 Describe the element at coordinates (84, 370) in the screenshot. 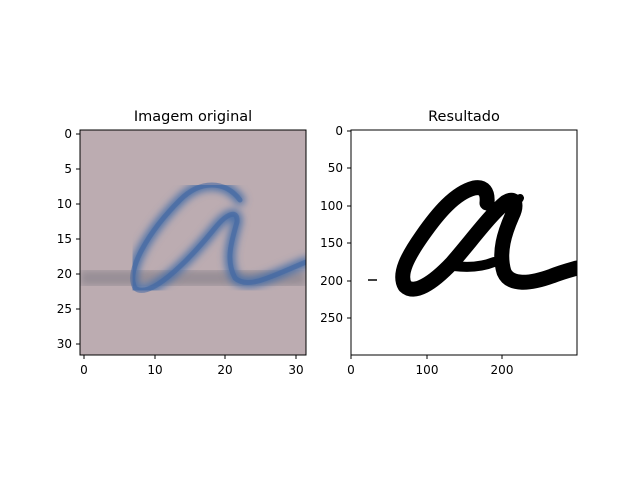

I see `left-x-tick-label: 0` at that location.